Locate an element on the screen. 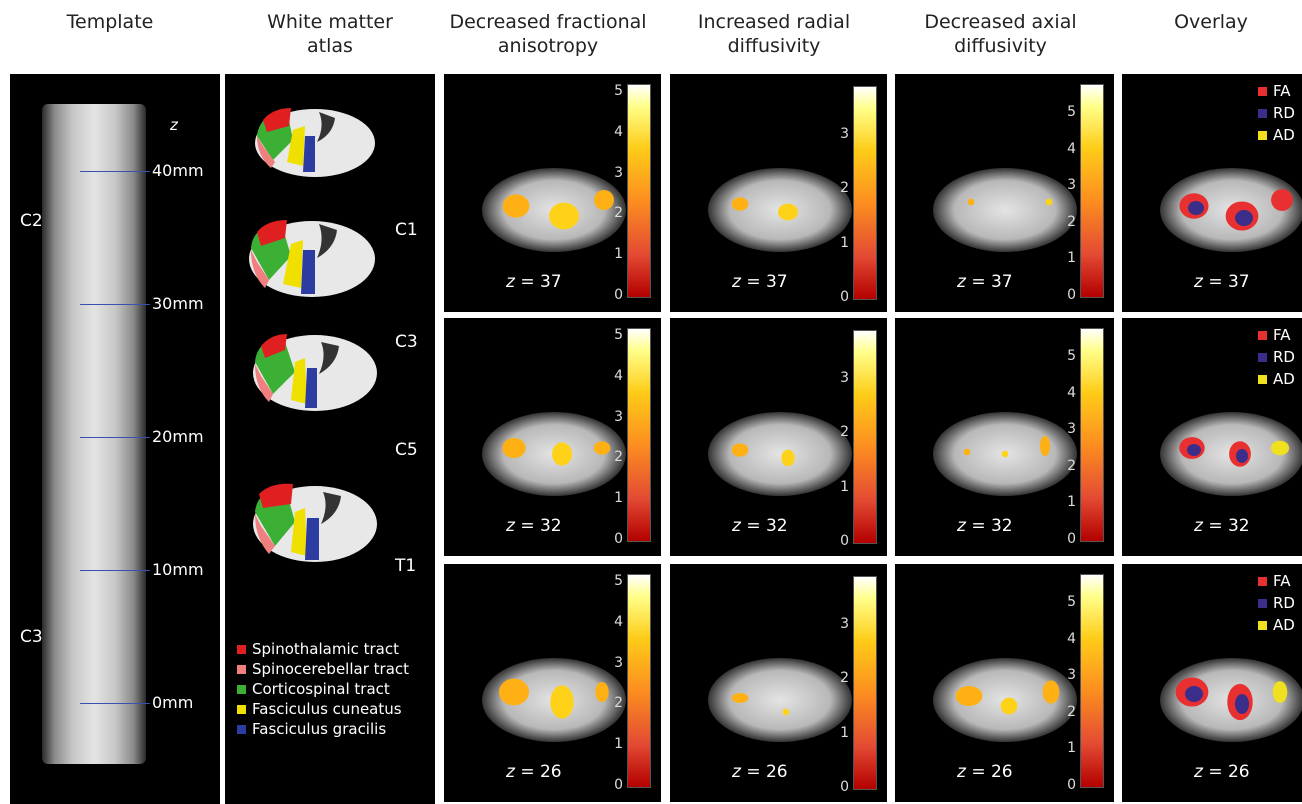 The width and height of the screenshot is (1302, 804). ad-colorbar is located at coordinates (1092, 191).